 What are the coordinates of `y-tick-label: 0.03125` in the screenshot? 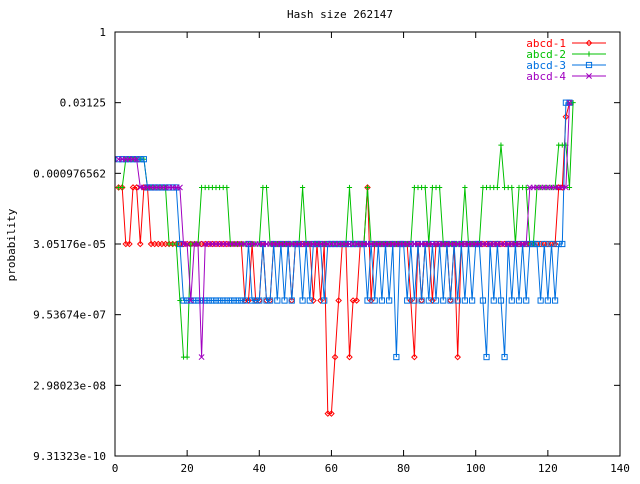 It's located at (83, 103).